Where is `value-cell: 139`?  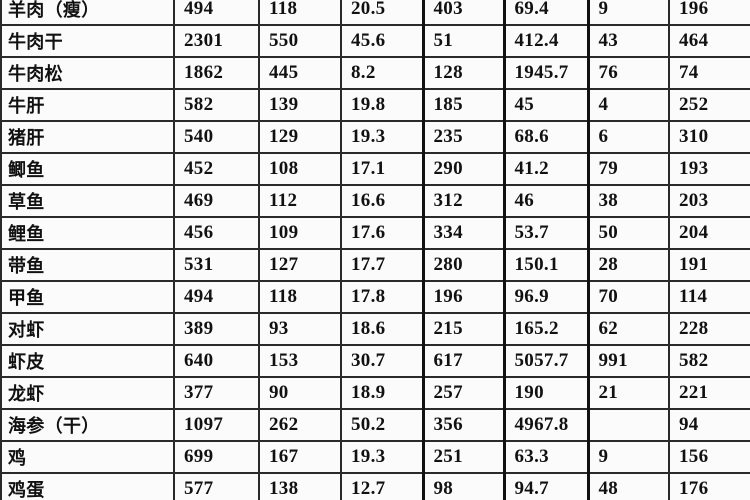 value-cell: 139 is located at coordinates (300, 105).